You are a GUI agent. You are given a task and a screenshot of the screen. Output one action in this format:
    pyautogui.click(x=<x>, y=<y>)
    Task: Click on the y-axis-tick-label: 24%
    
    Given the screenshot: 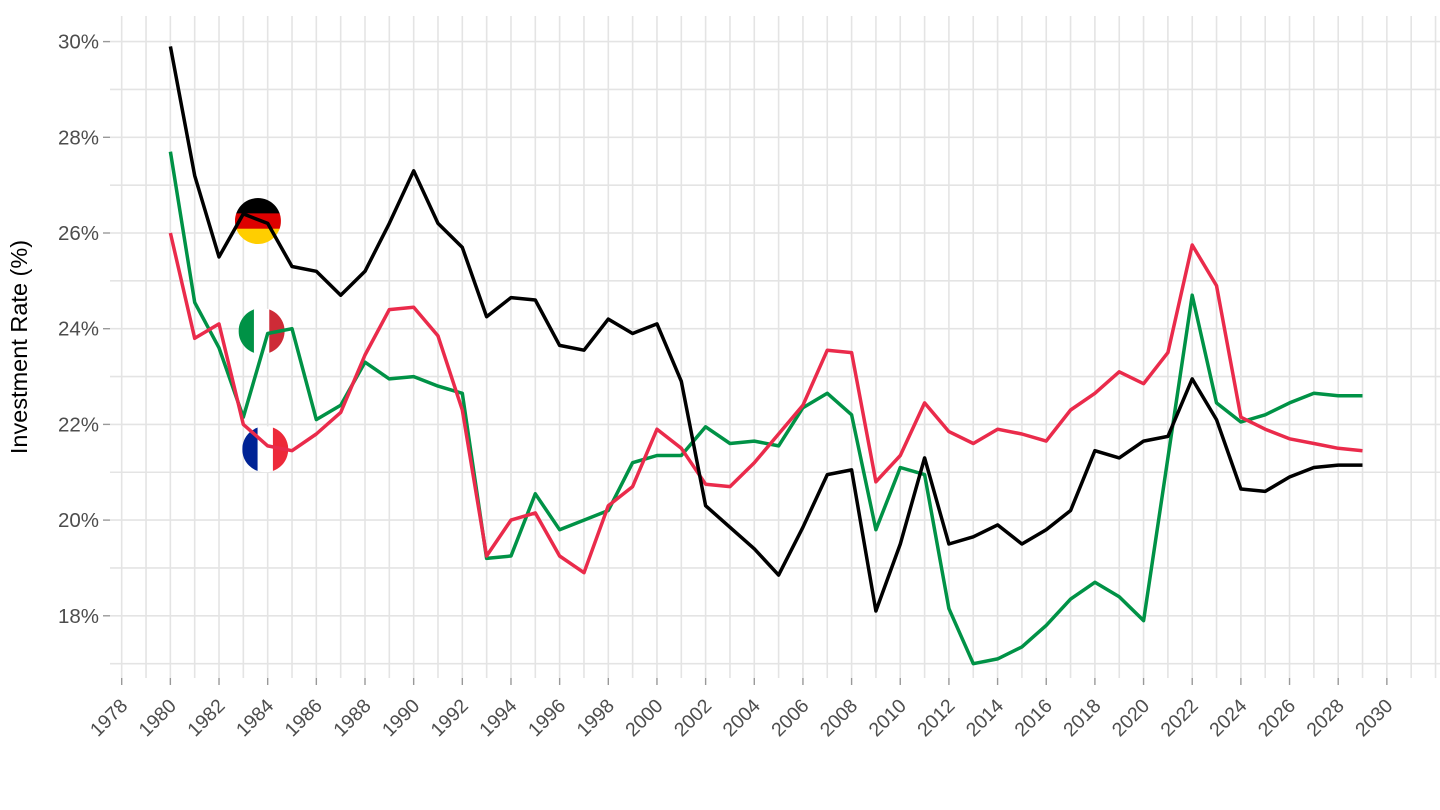 What is the action you would take?
    pyautogui.click(x=78, y=329)
    